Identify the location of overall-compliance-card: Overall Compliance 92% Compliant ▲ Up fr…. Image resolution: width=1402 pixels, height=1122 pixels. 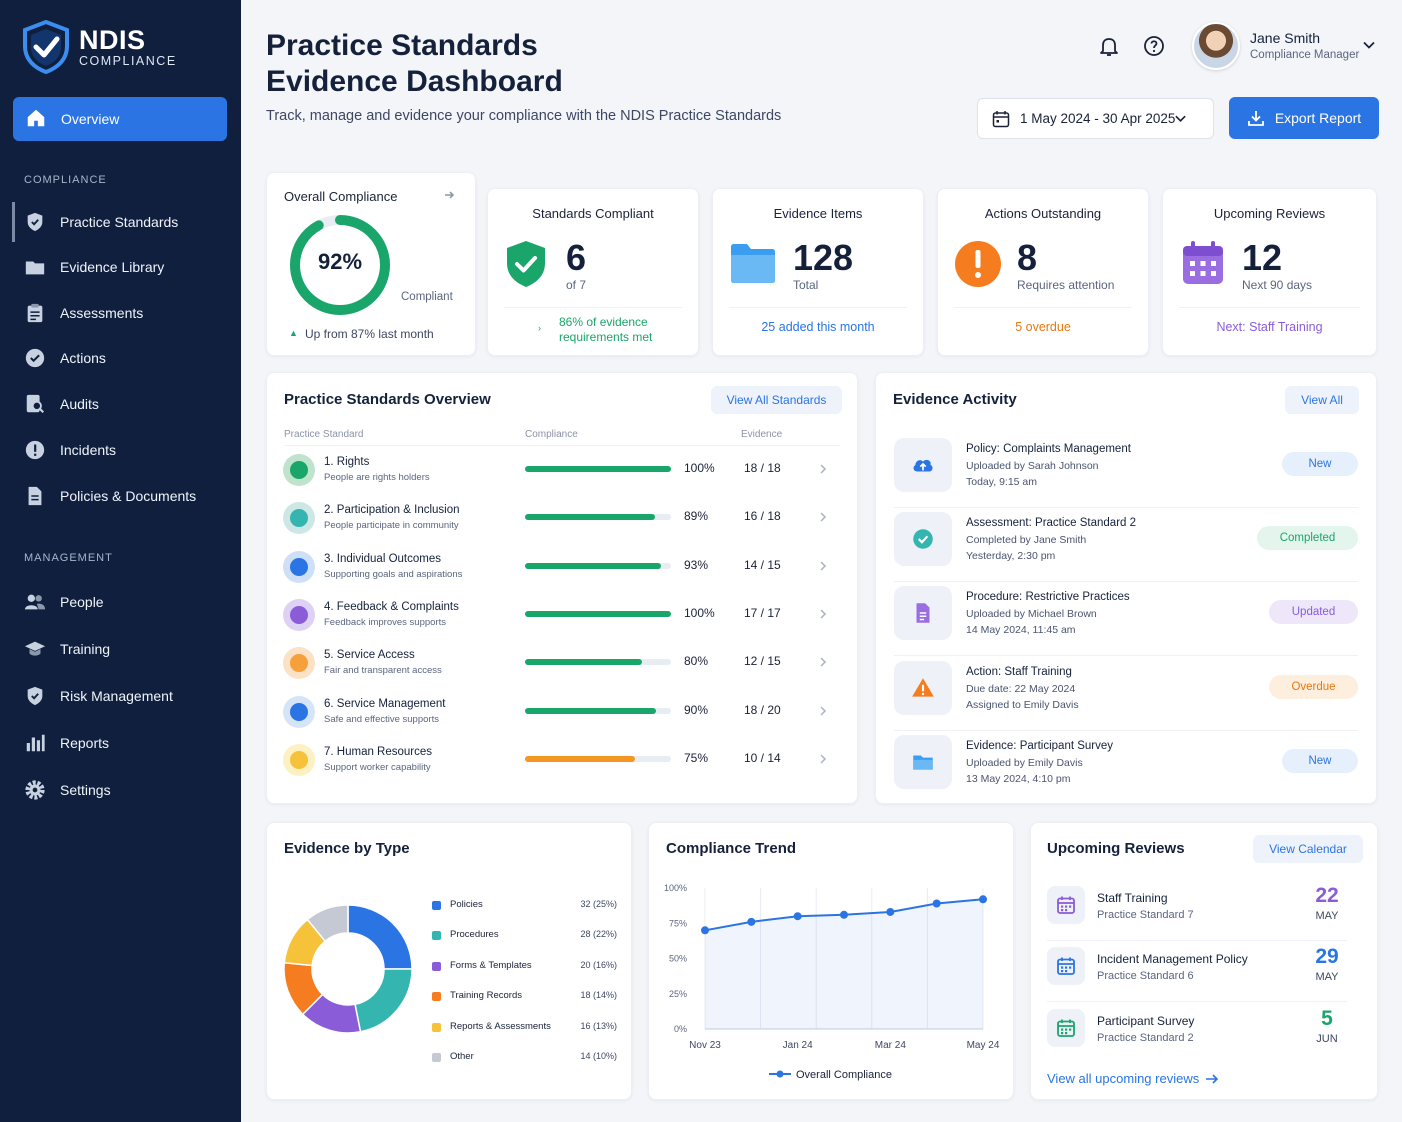
(371, 264).